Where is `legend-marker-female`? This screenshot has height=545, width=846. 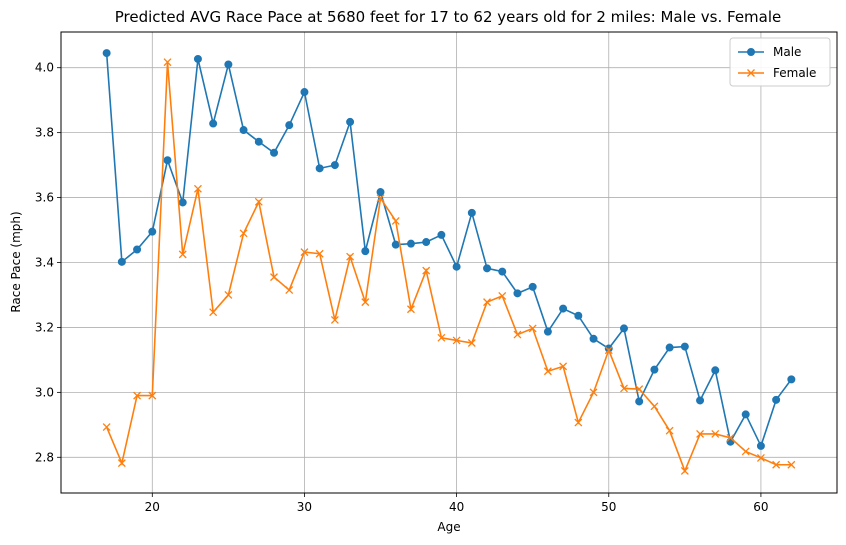
legend-marker-female is located at coordinates (751, 73).